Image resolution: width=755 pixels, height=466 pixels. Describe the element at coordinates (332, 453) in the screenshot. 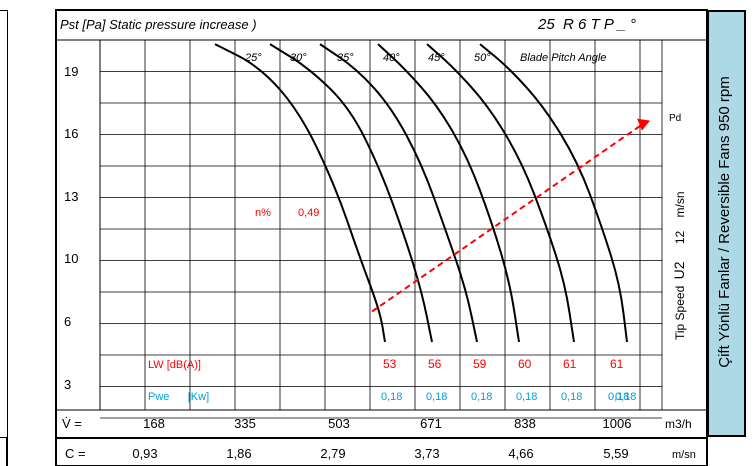

I see `c-tick-label: 2,79` at that location.